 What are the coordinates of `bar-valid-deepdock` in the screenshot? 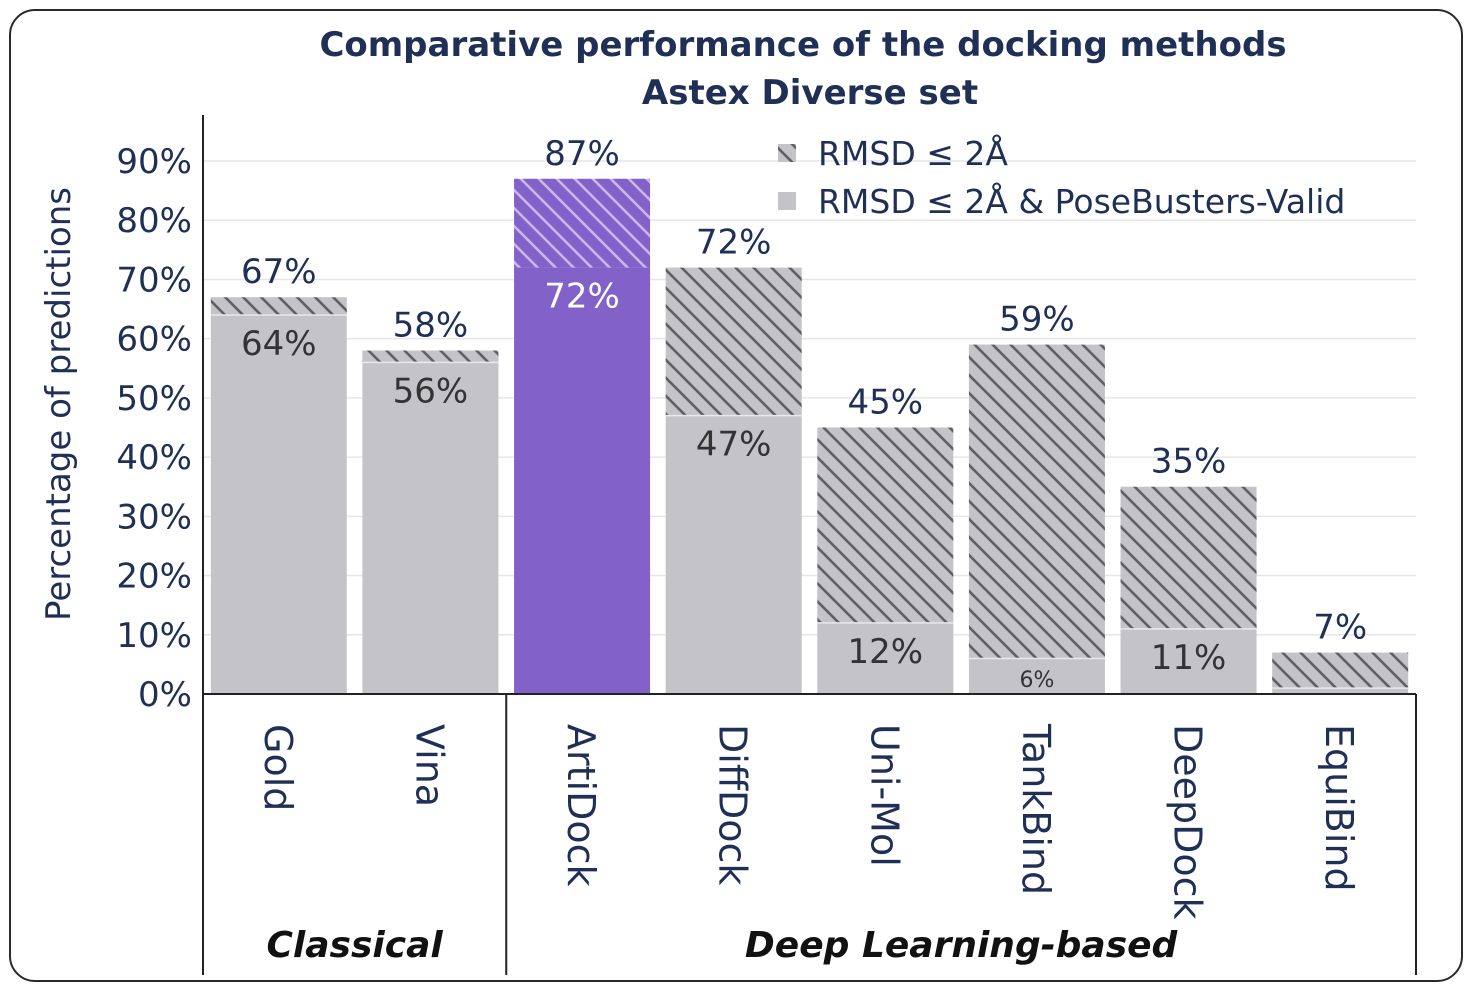 It's located at (1188, 661).